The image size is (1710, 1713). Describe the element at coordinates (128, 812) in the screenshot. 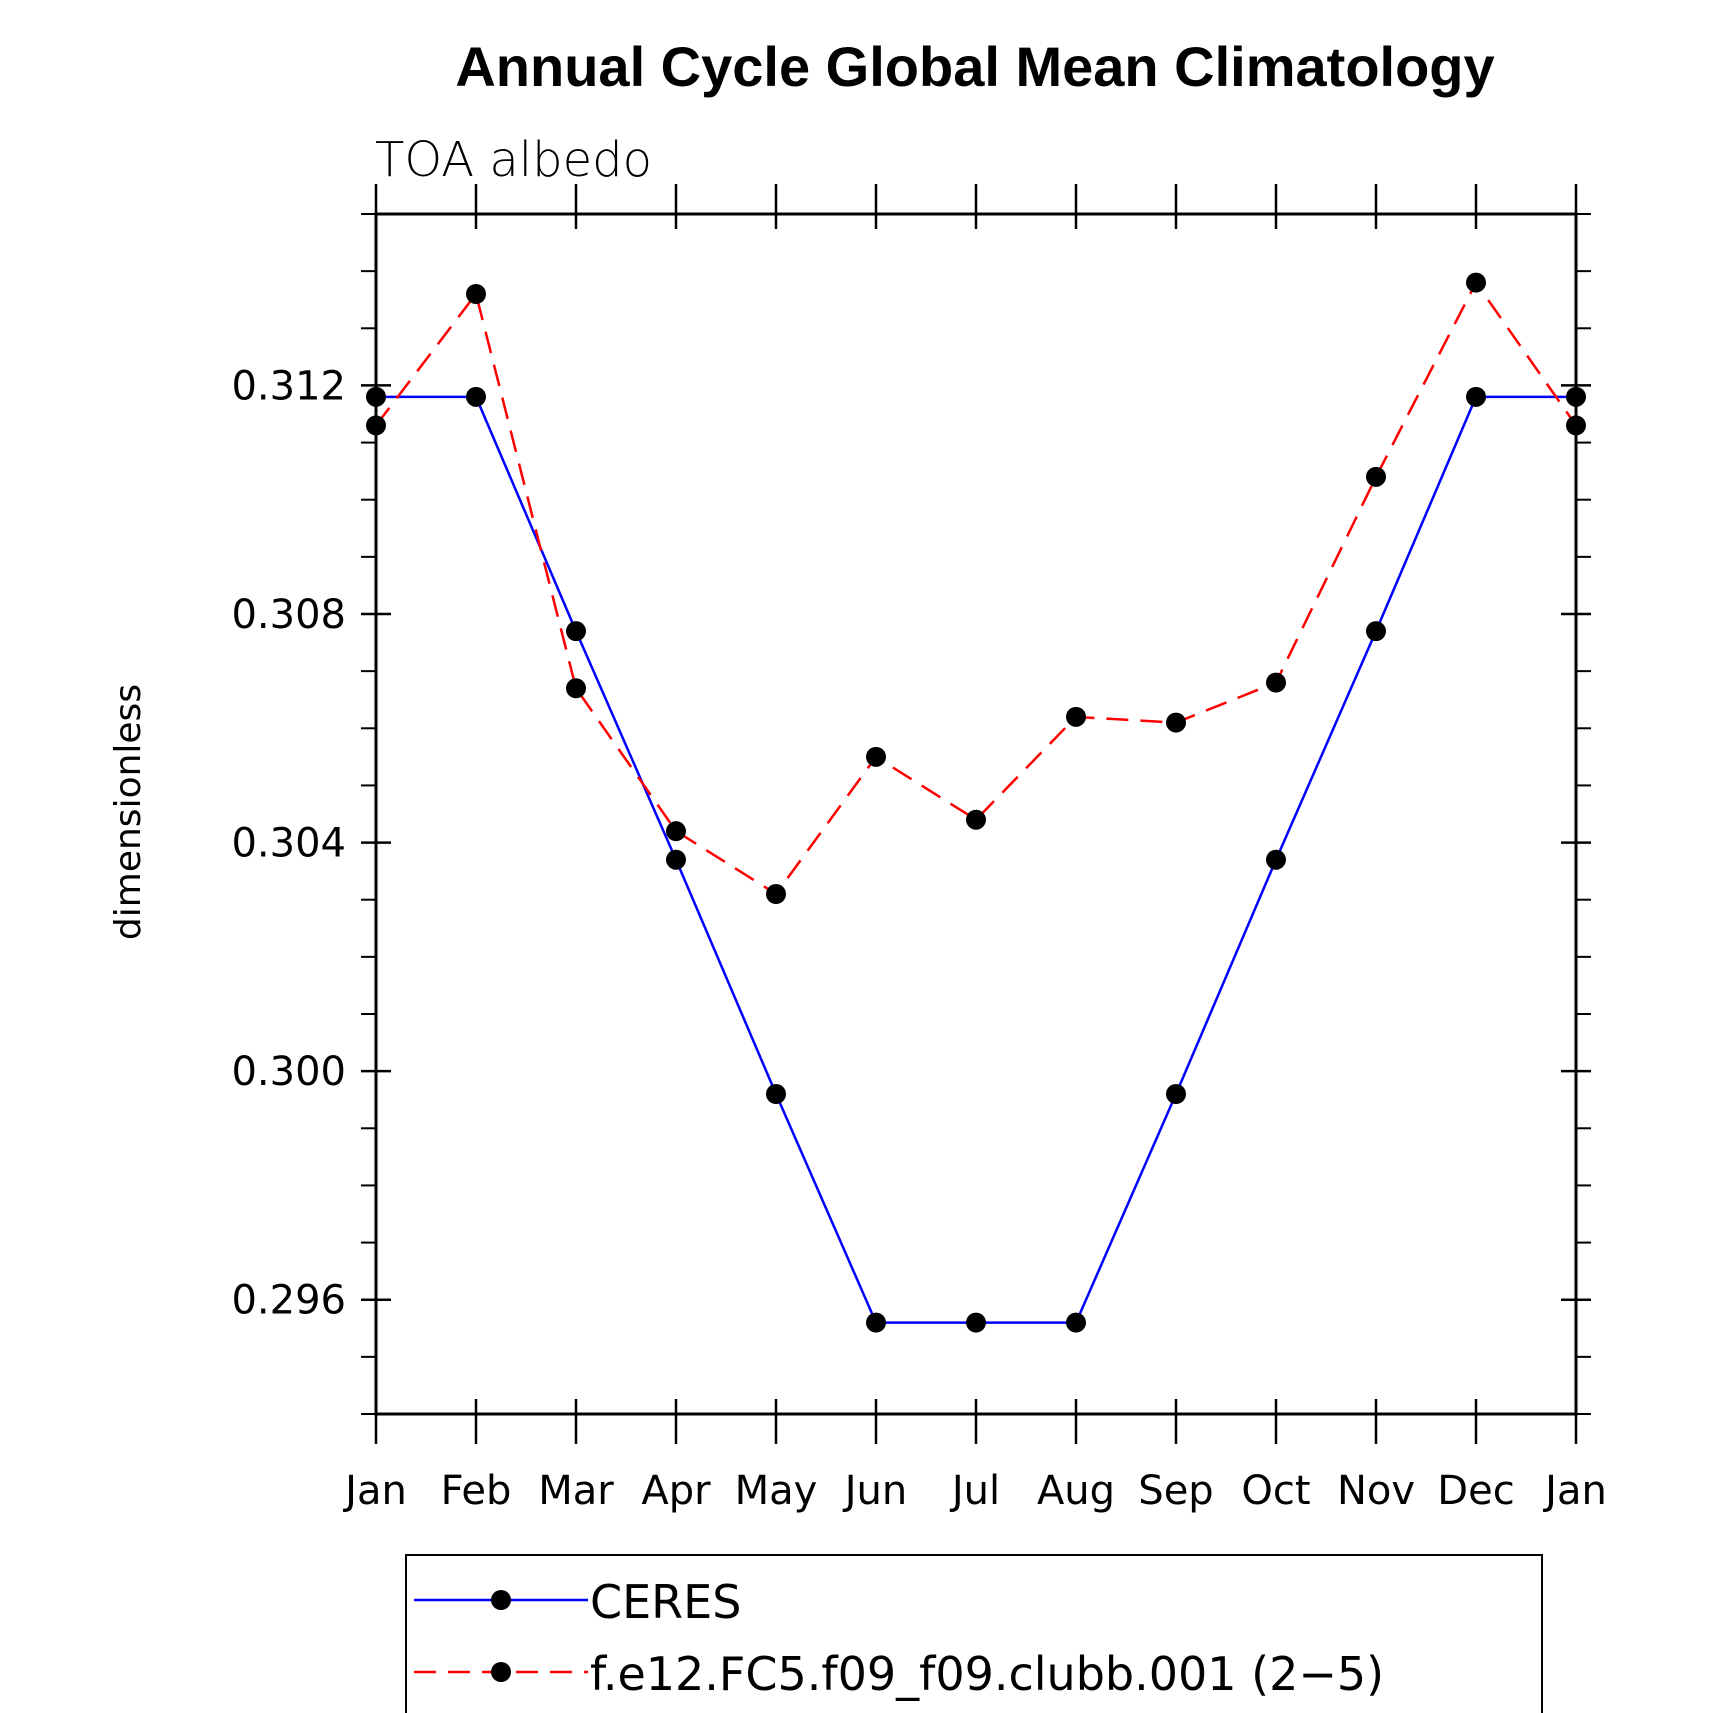

I see `y-axis-label: dimensionless` at that location.